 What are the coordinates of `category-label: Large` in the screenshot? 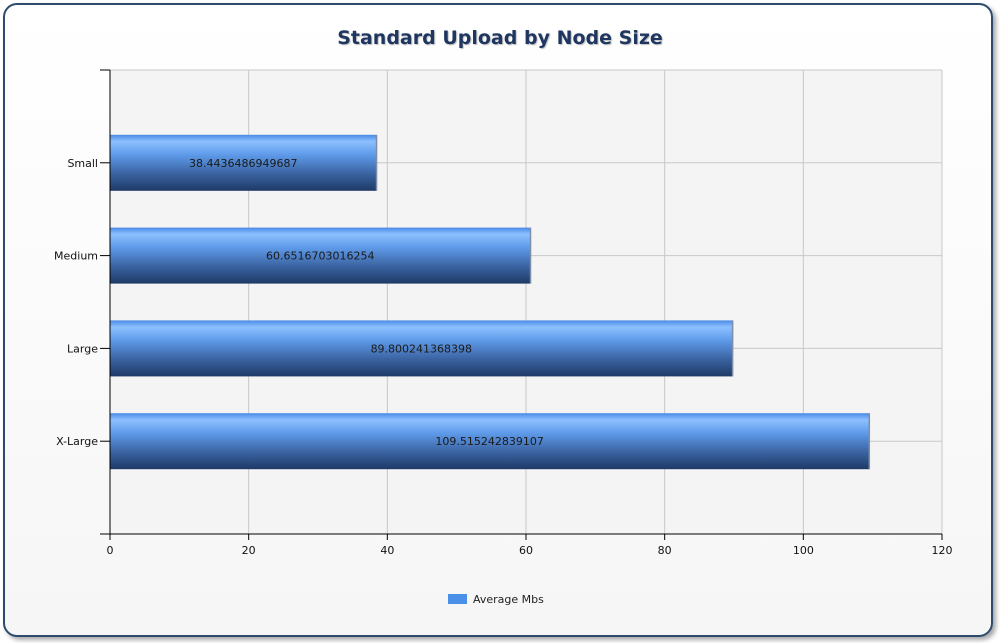 It's located at (82, 348).